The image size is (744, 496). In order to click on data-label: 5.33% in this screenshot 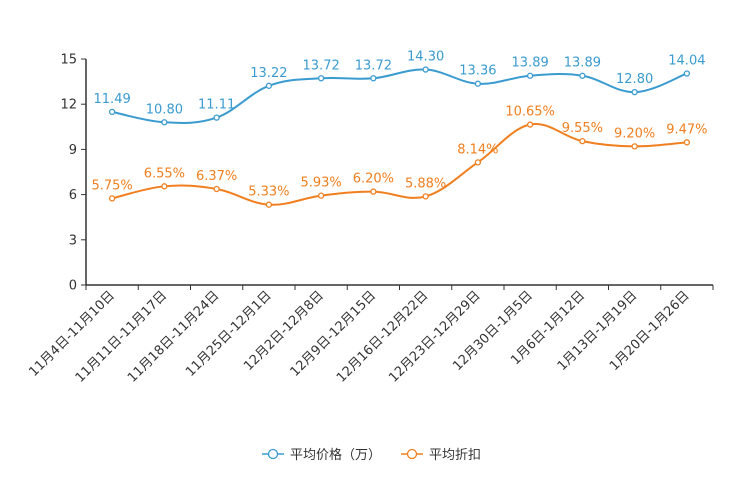, I will do `click(268, 192)`.